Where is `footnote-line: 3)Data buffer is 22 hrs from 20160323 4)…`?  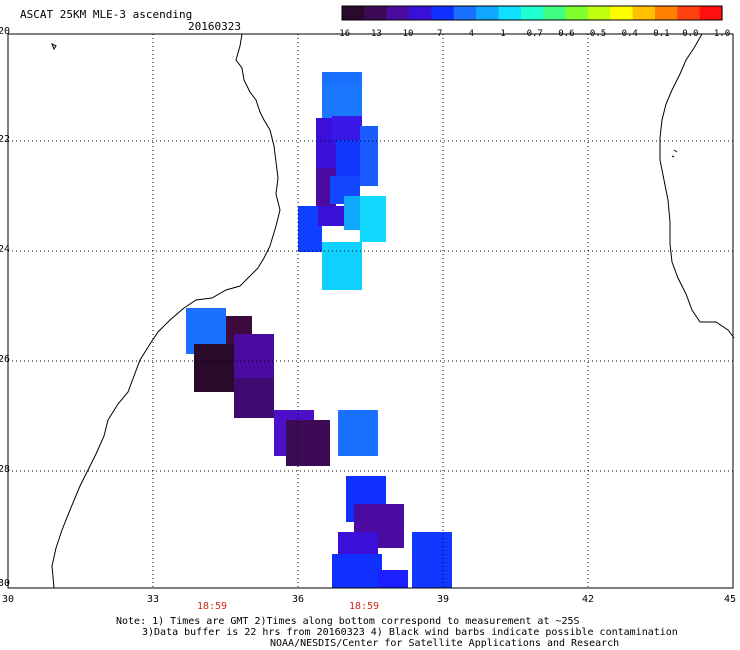 footnote-line: 3)Data buffer is 22 hrs from 20160323 4)… is located at coordinates (410, 632).